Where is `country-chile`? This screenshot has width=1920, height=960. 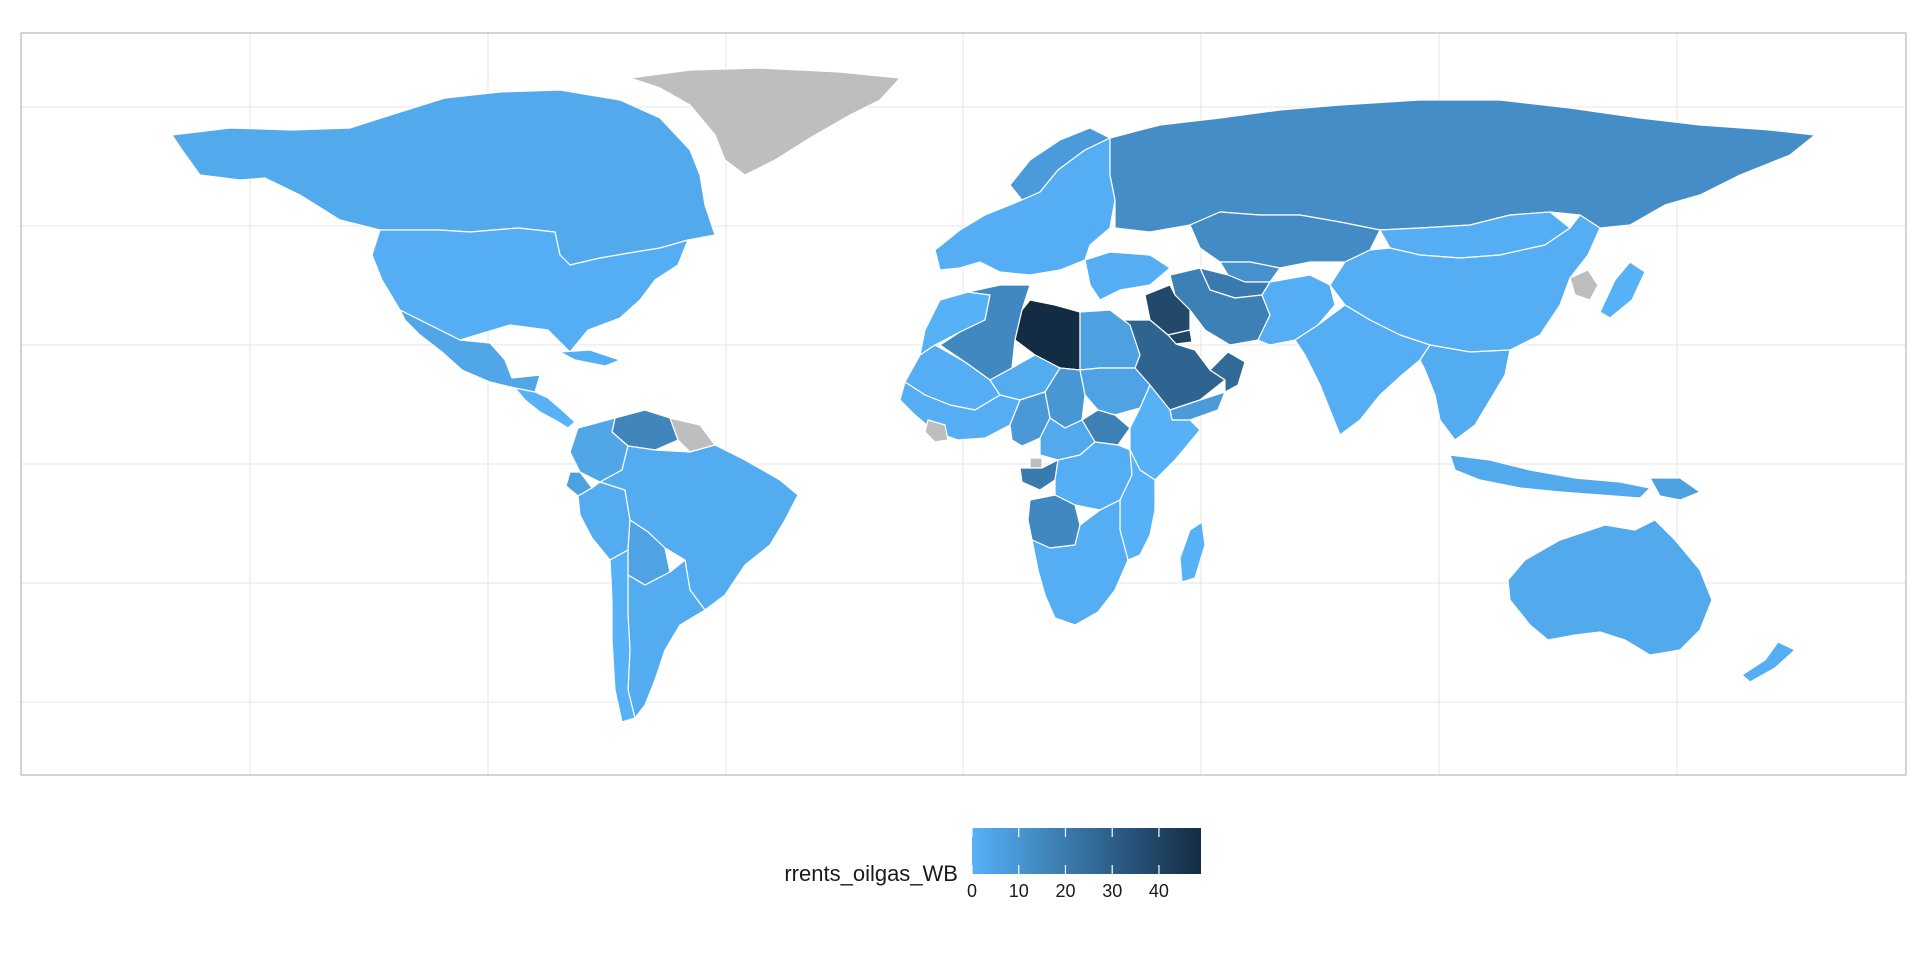 country-chile is located at coordinates (622, 636).